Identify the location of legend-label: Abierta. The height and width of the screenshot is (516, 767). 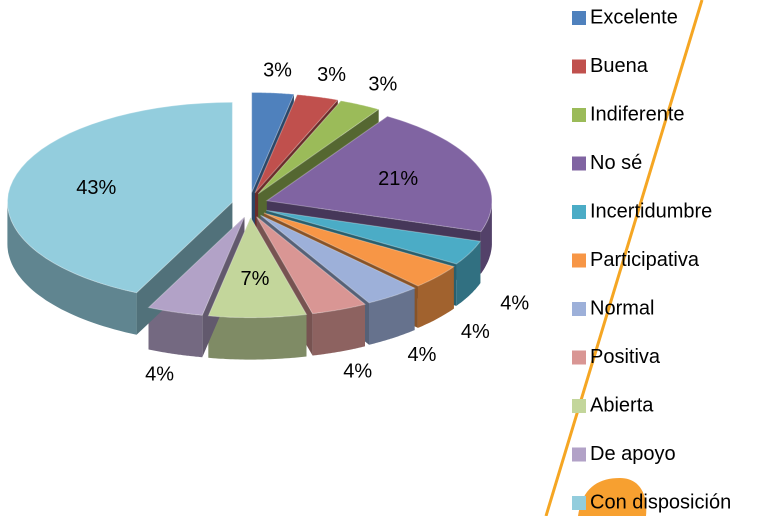
(622, 405).